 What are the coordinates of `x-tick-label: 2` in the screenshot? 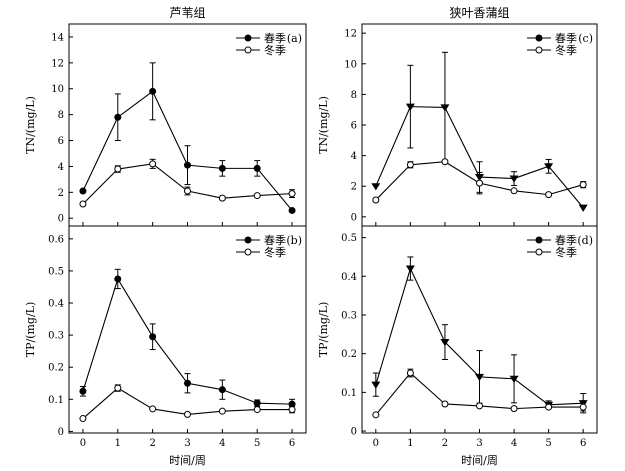 It's located at (152, 443).